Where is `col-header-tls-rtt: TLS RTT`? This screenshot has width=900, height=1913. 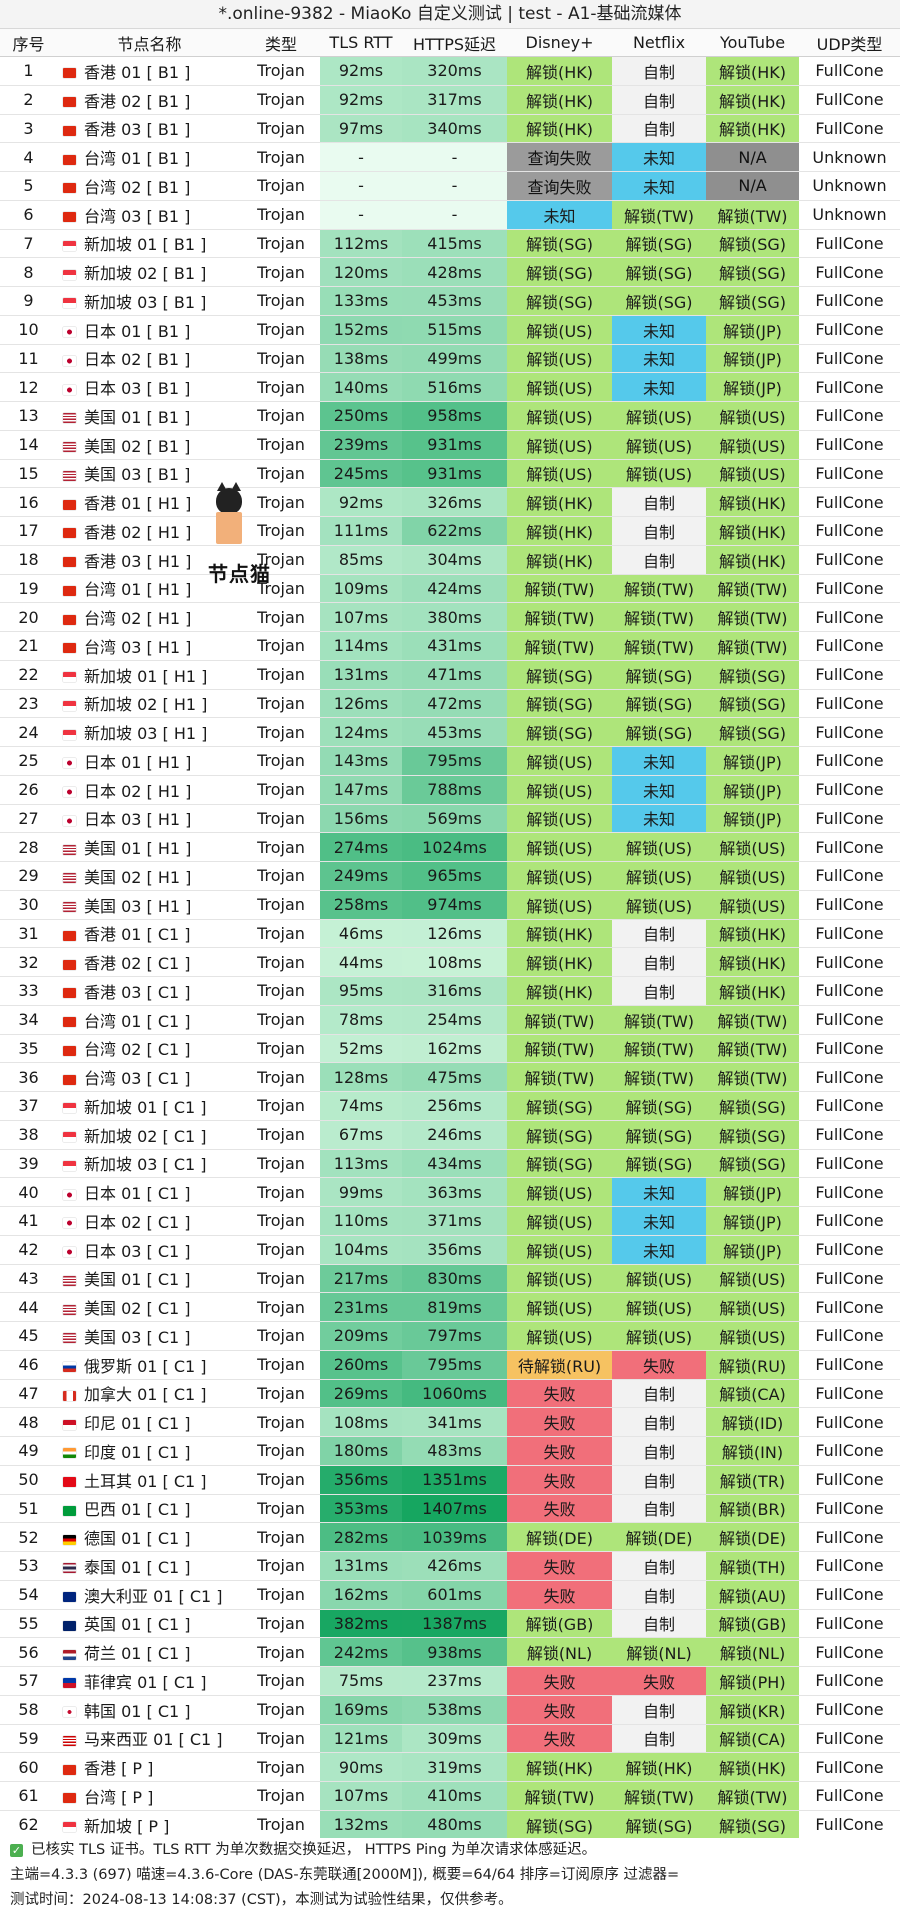 col-header-tls-rtt: TLS RTT is located at coordinates (361, 43).